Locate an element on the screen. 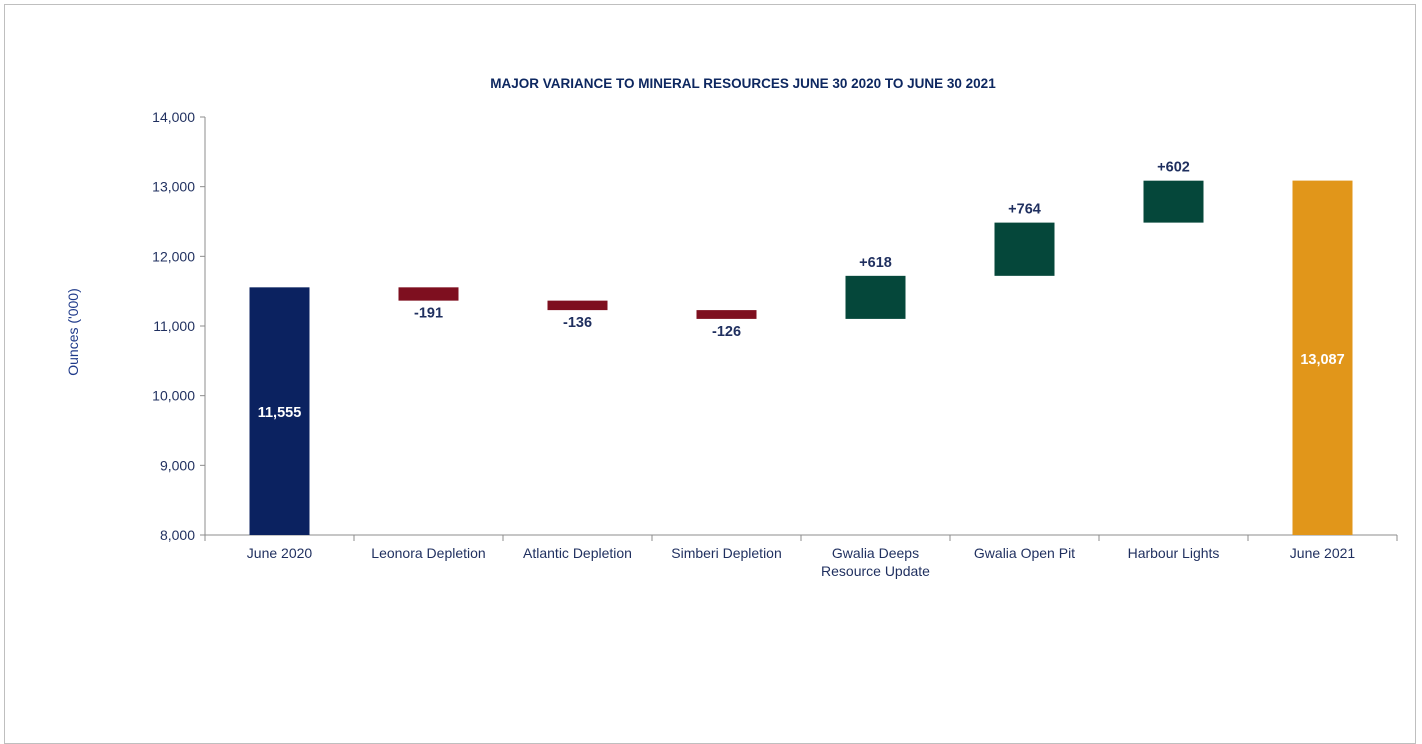  x-tick-label-7: June 2021 is located at coordinates (1323, 553).